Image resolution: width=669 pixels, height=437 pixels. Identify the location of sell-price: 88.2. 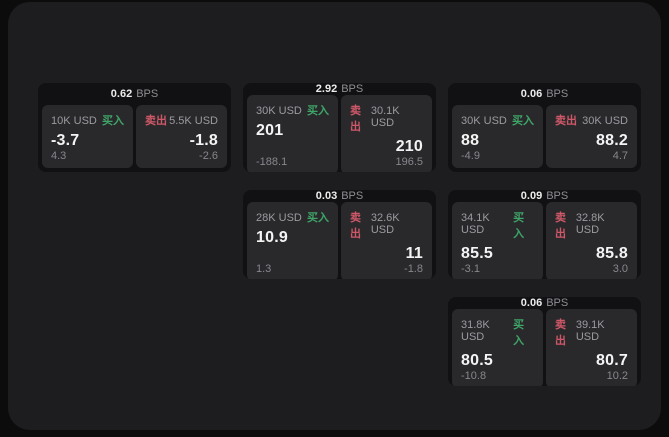
(612, 140).